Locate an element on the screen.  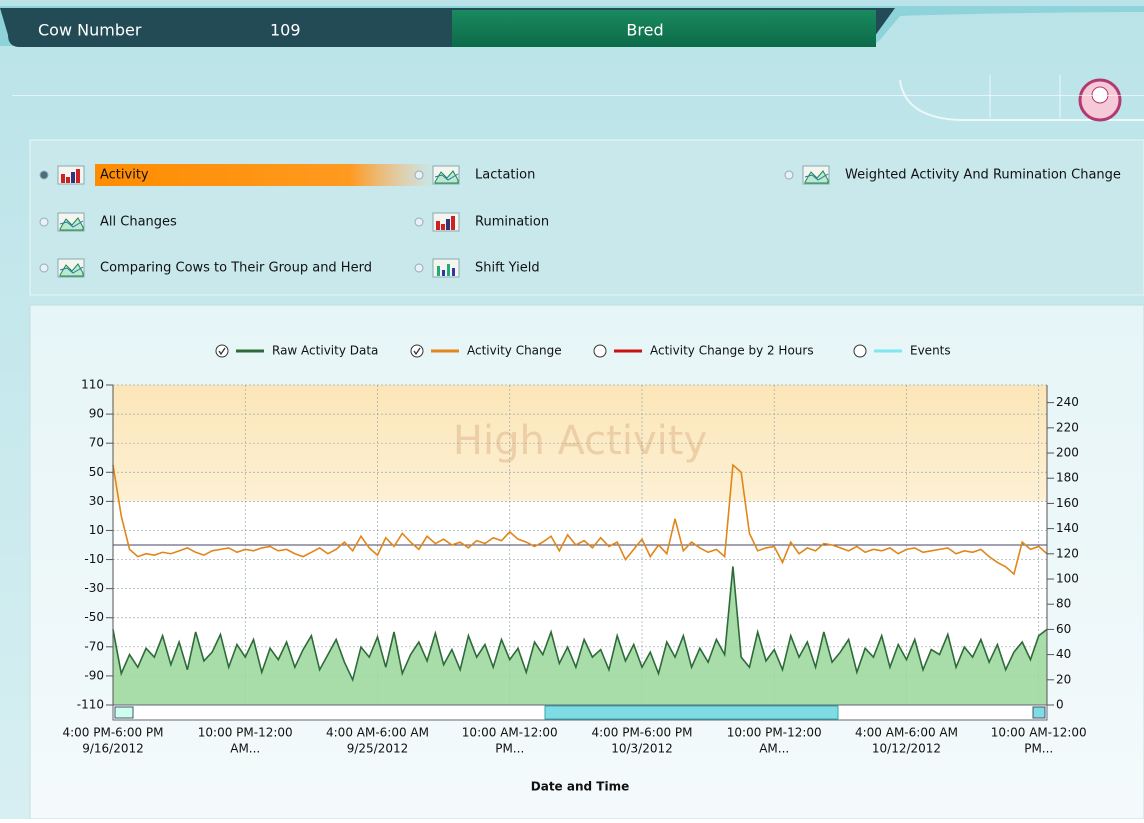
header-curve is located at coordinates (1021, 100).